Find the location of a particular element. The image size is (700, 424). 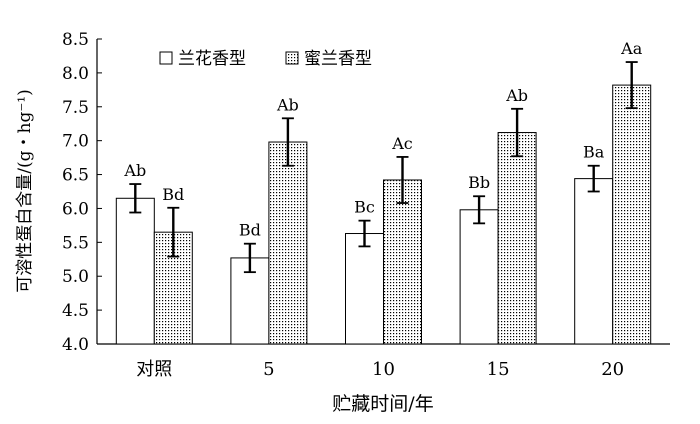

significance-label: Ac is located at coordinates (402, 143).